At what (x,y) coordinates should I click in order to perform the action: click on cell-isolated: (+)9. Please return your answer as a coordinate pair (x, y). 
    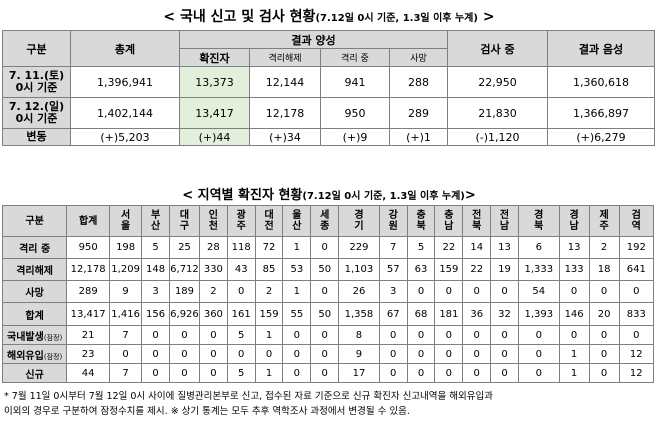
    Looking at the image, I should click on (355, 137).